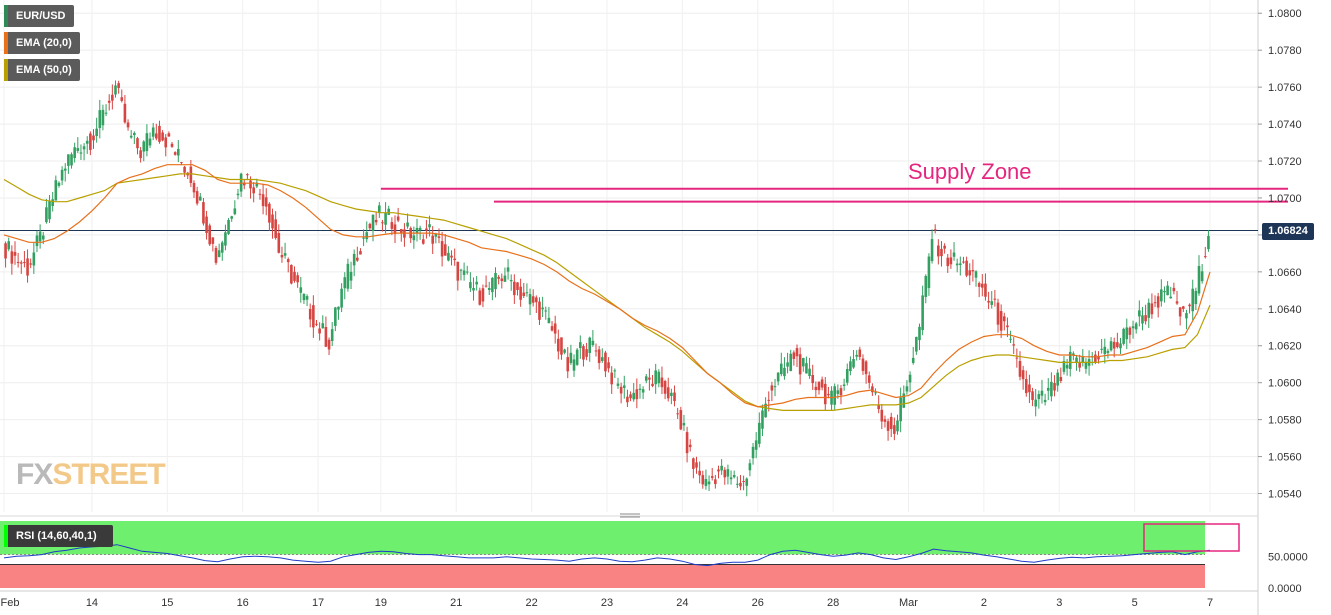 Image resolution: width=1331 pixels, height=615 pixels. What do you see at coordinates (39, 16) in the screenshot?
I see `legend-eurusd: EUR/USD` at bounding box center [39, 16].